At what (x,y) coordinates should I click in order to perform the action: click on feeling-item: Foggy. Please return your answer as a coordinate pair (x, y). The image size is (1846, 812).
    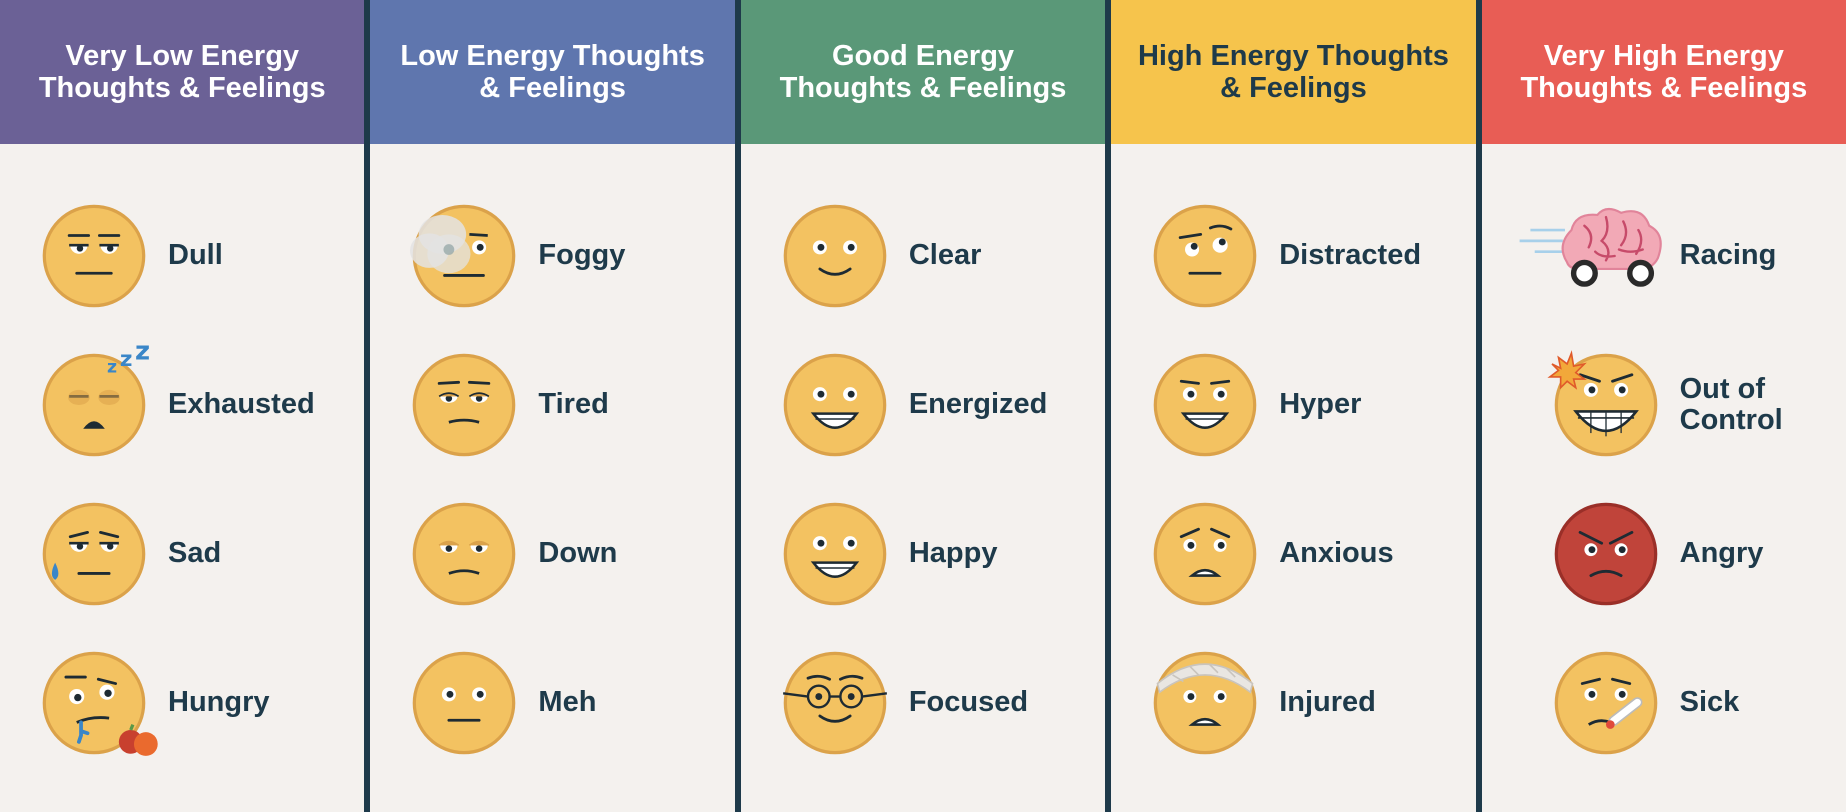
    Looking at the image, I should click on (572, 255).